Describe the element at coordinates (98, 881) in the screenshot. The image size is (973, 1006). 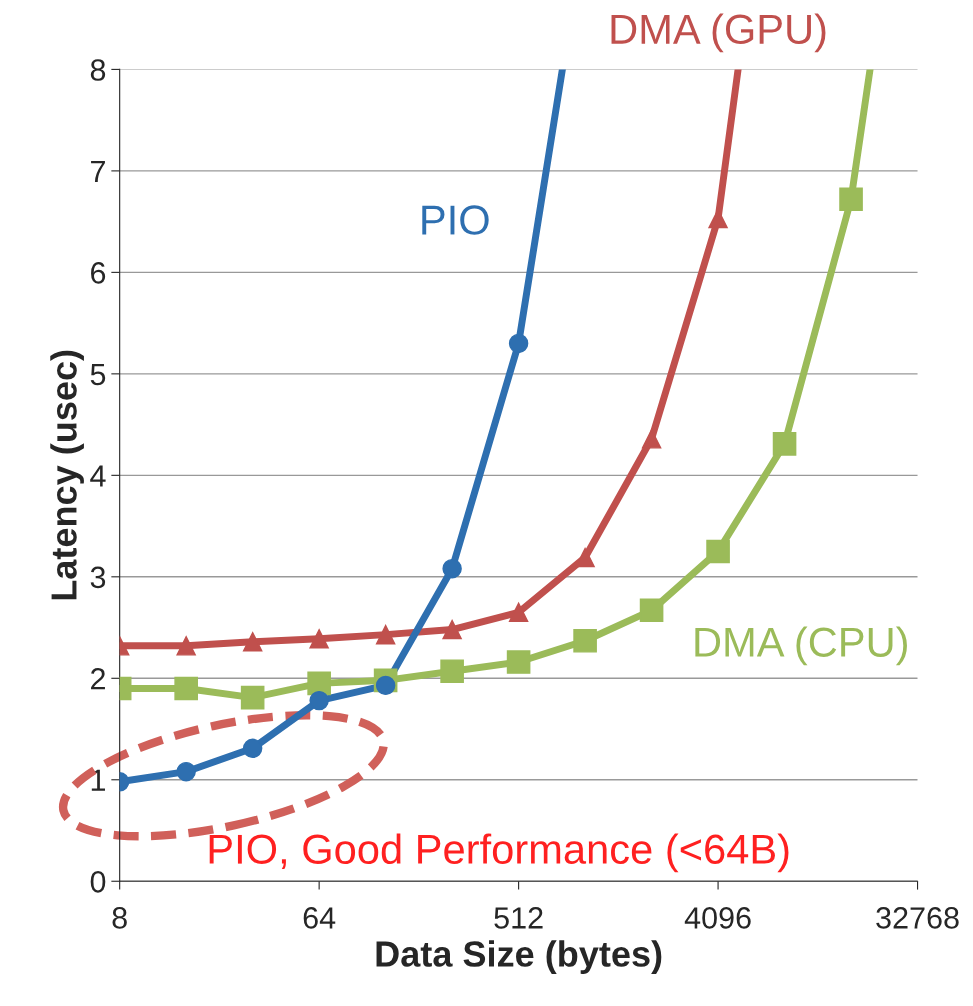
I see `y-tick-label: 0` at that location.